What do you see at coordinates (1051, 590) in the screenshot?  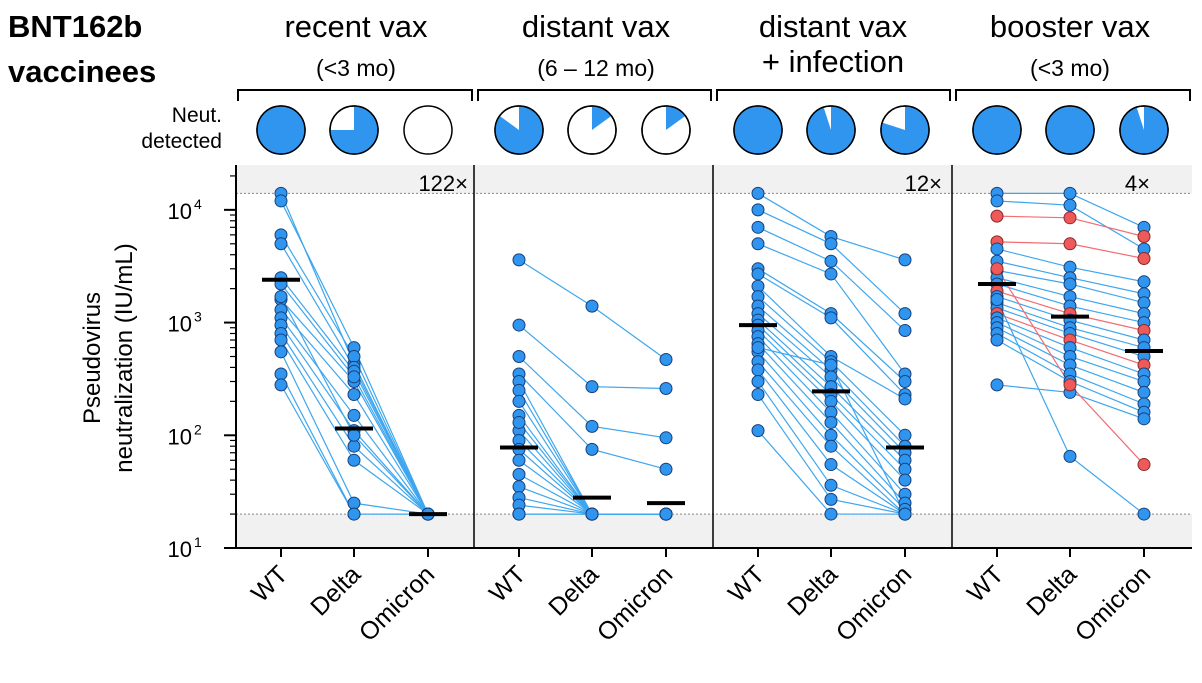 I see `x-label-p4-delta: Delta` at bounding box center [1051, 590].